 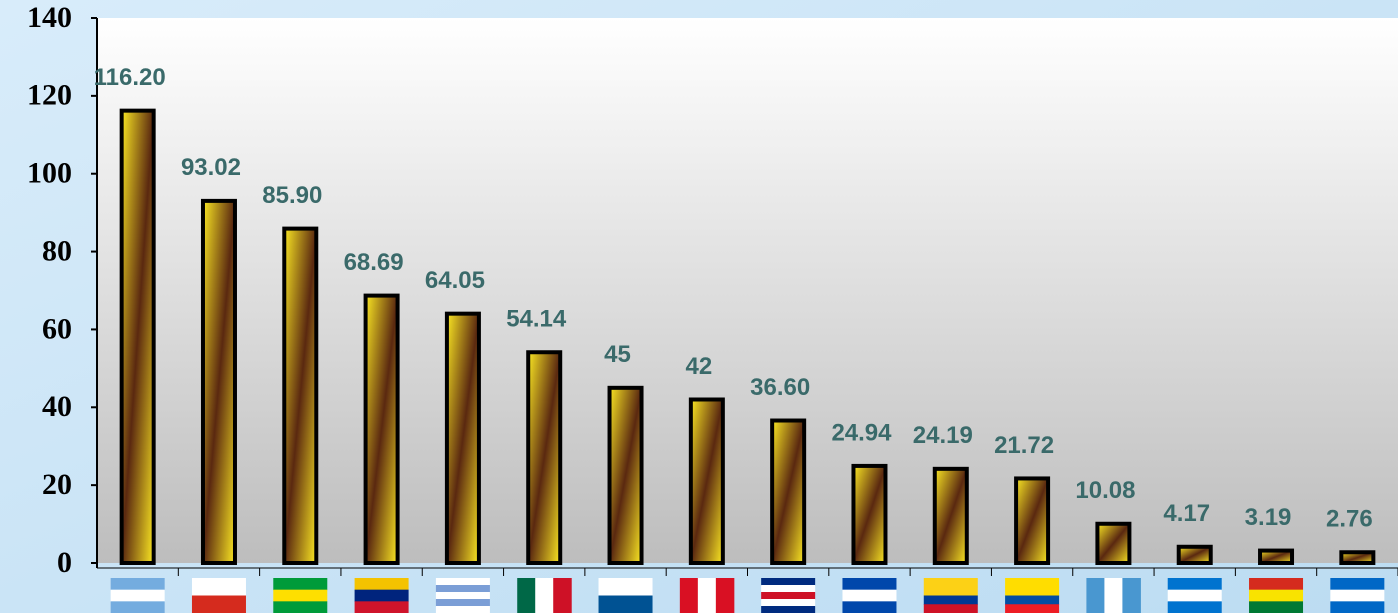 I want to click on y-tick-label: 100, so click(x=49, y=173).